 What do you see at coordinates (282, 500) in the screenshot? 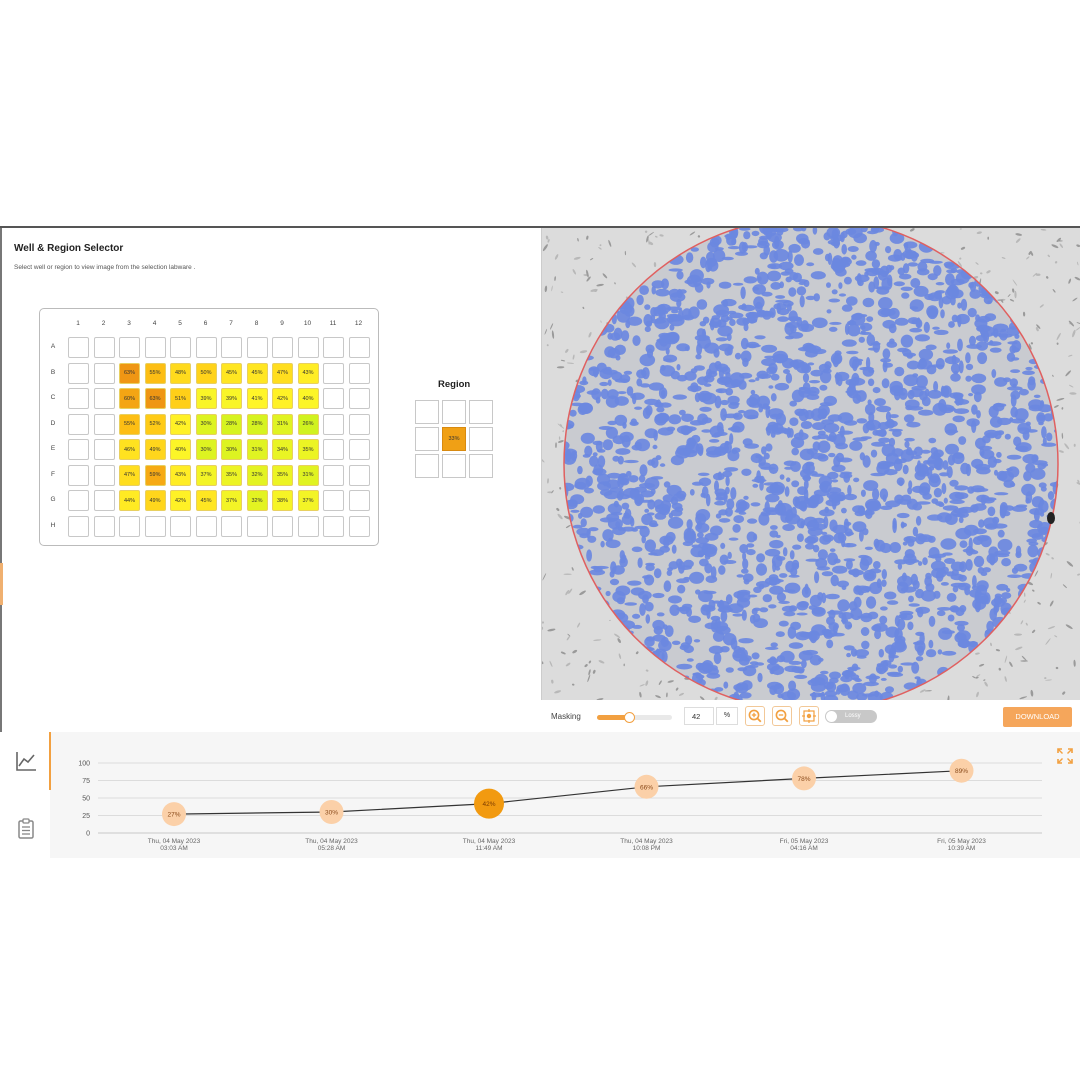
I see `plate-well: 38%` at bounding box center [282, 500].